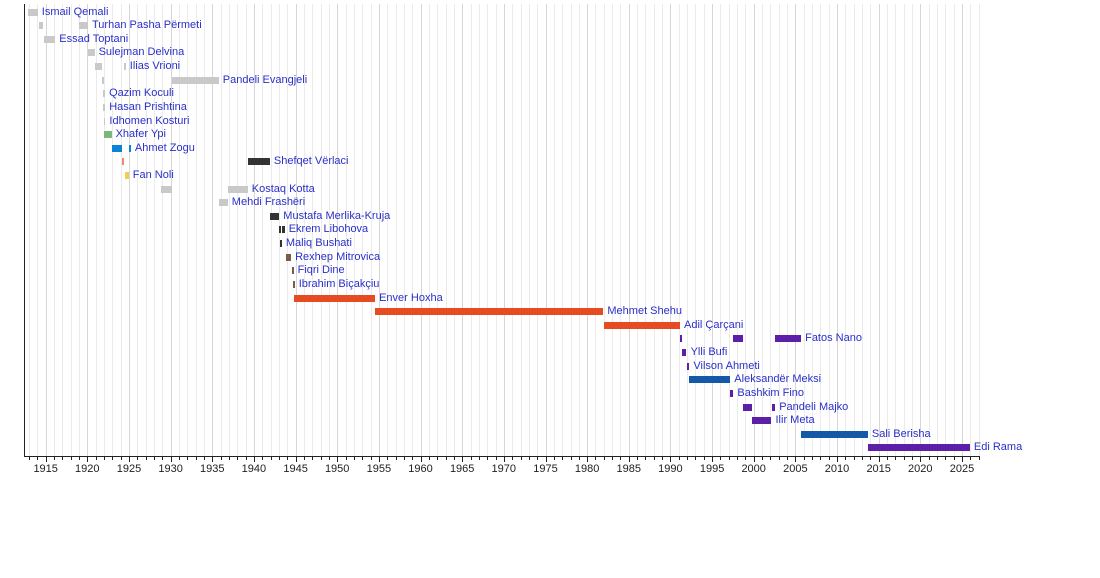  Describe the element at coordinates (153, 174) in the screenshot. I see `person-label: Fan Noli` at that location.